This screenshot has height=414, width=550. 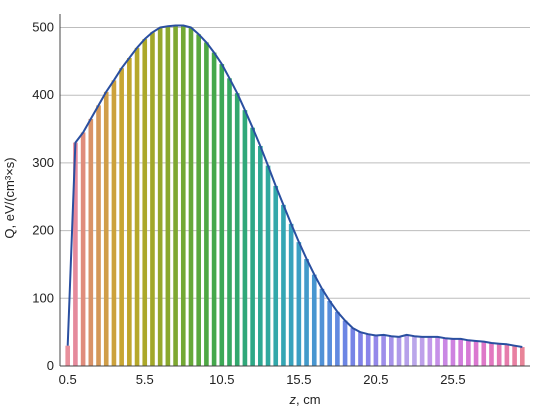 What do you see at coordinates (452, 379) in the screenshot?
I see `x-tick-label-5: 25.5` at bounding box center [452, 379].